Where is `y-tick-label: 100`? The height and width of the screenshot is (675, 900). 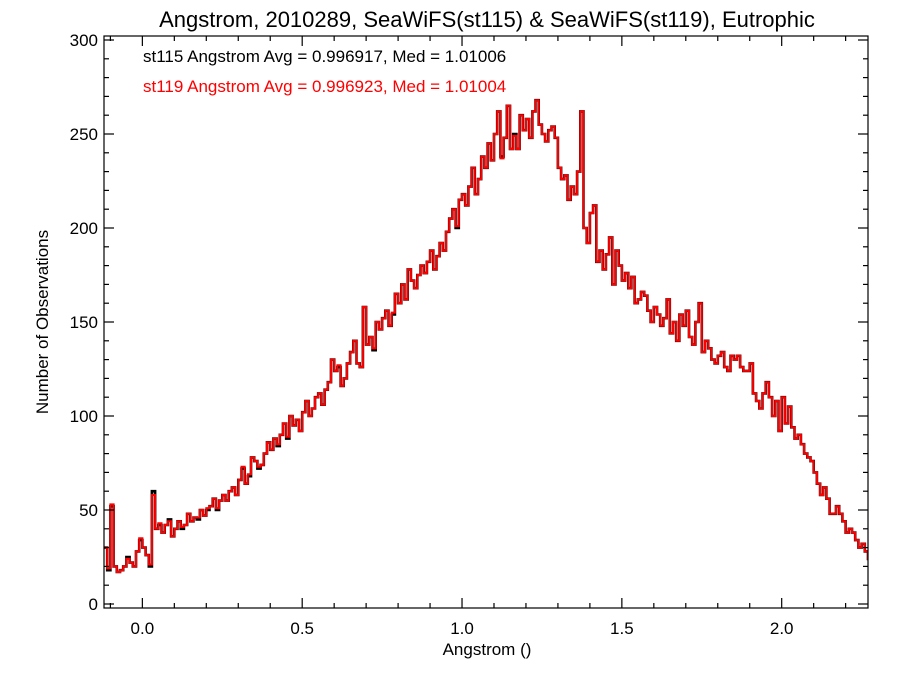 y-tick-label: 100 is located at coordinates (84, 416).